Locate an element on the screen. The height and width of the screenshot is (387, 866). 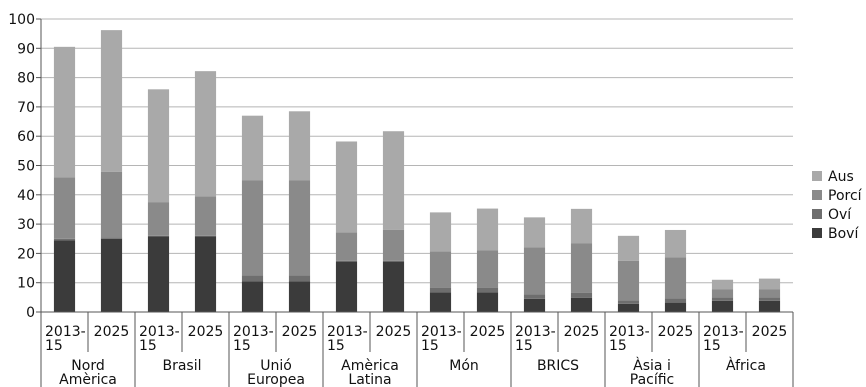
group-label: BRICS is located at coordinates (558, 366).